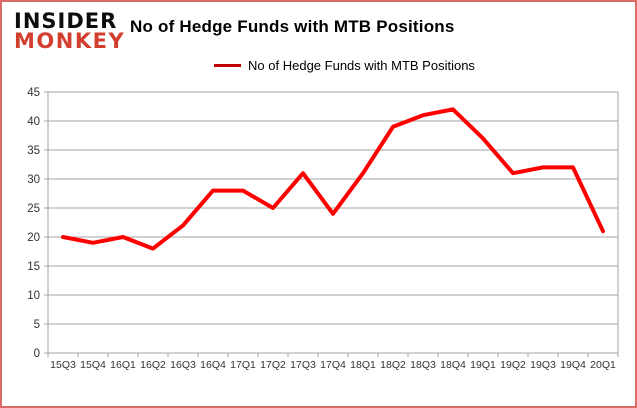 The height and width of the screenshot is (408, 637). I want to click on x-tick-label: 17Q4, so click(333, 365).